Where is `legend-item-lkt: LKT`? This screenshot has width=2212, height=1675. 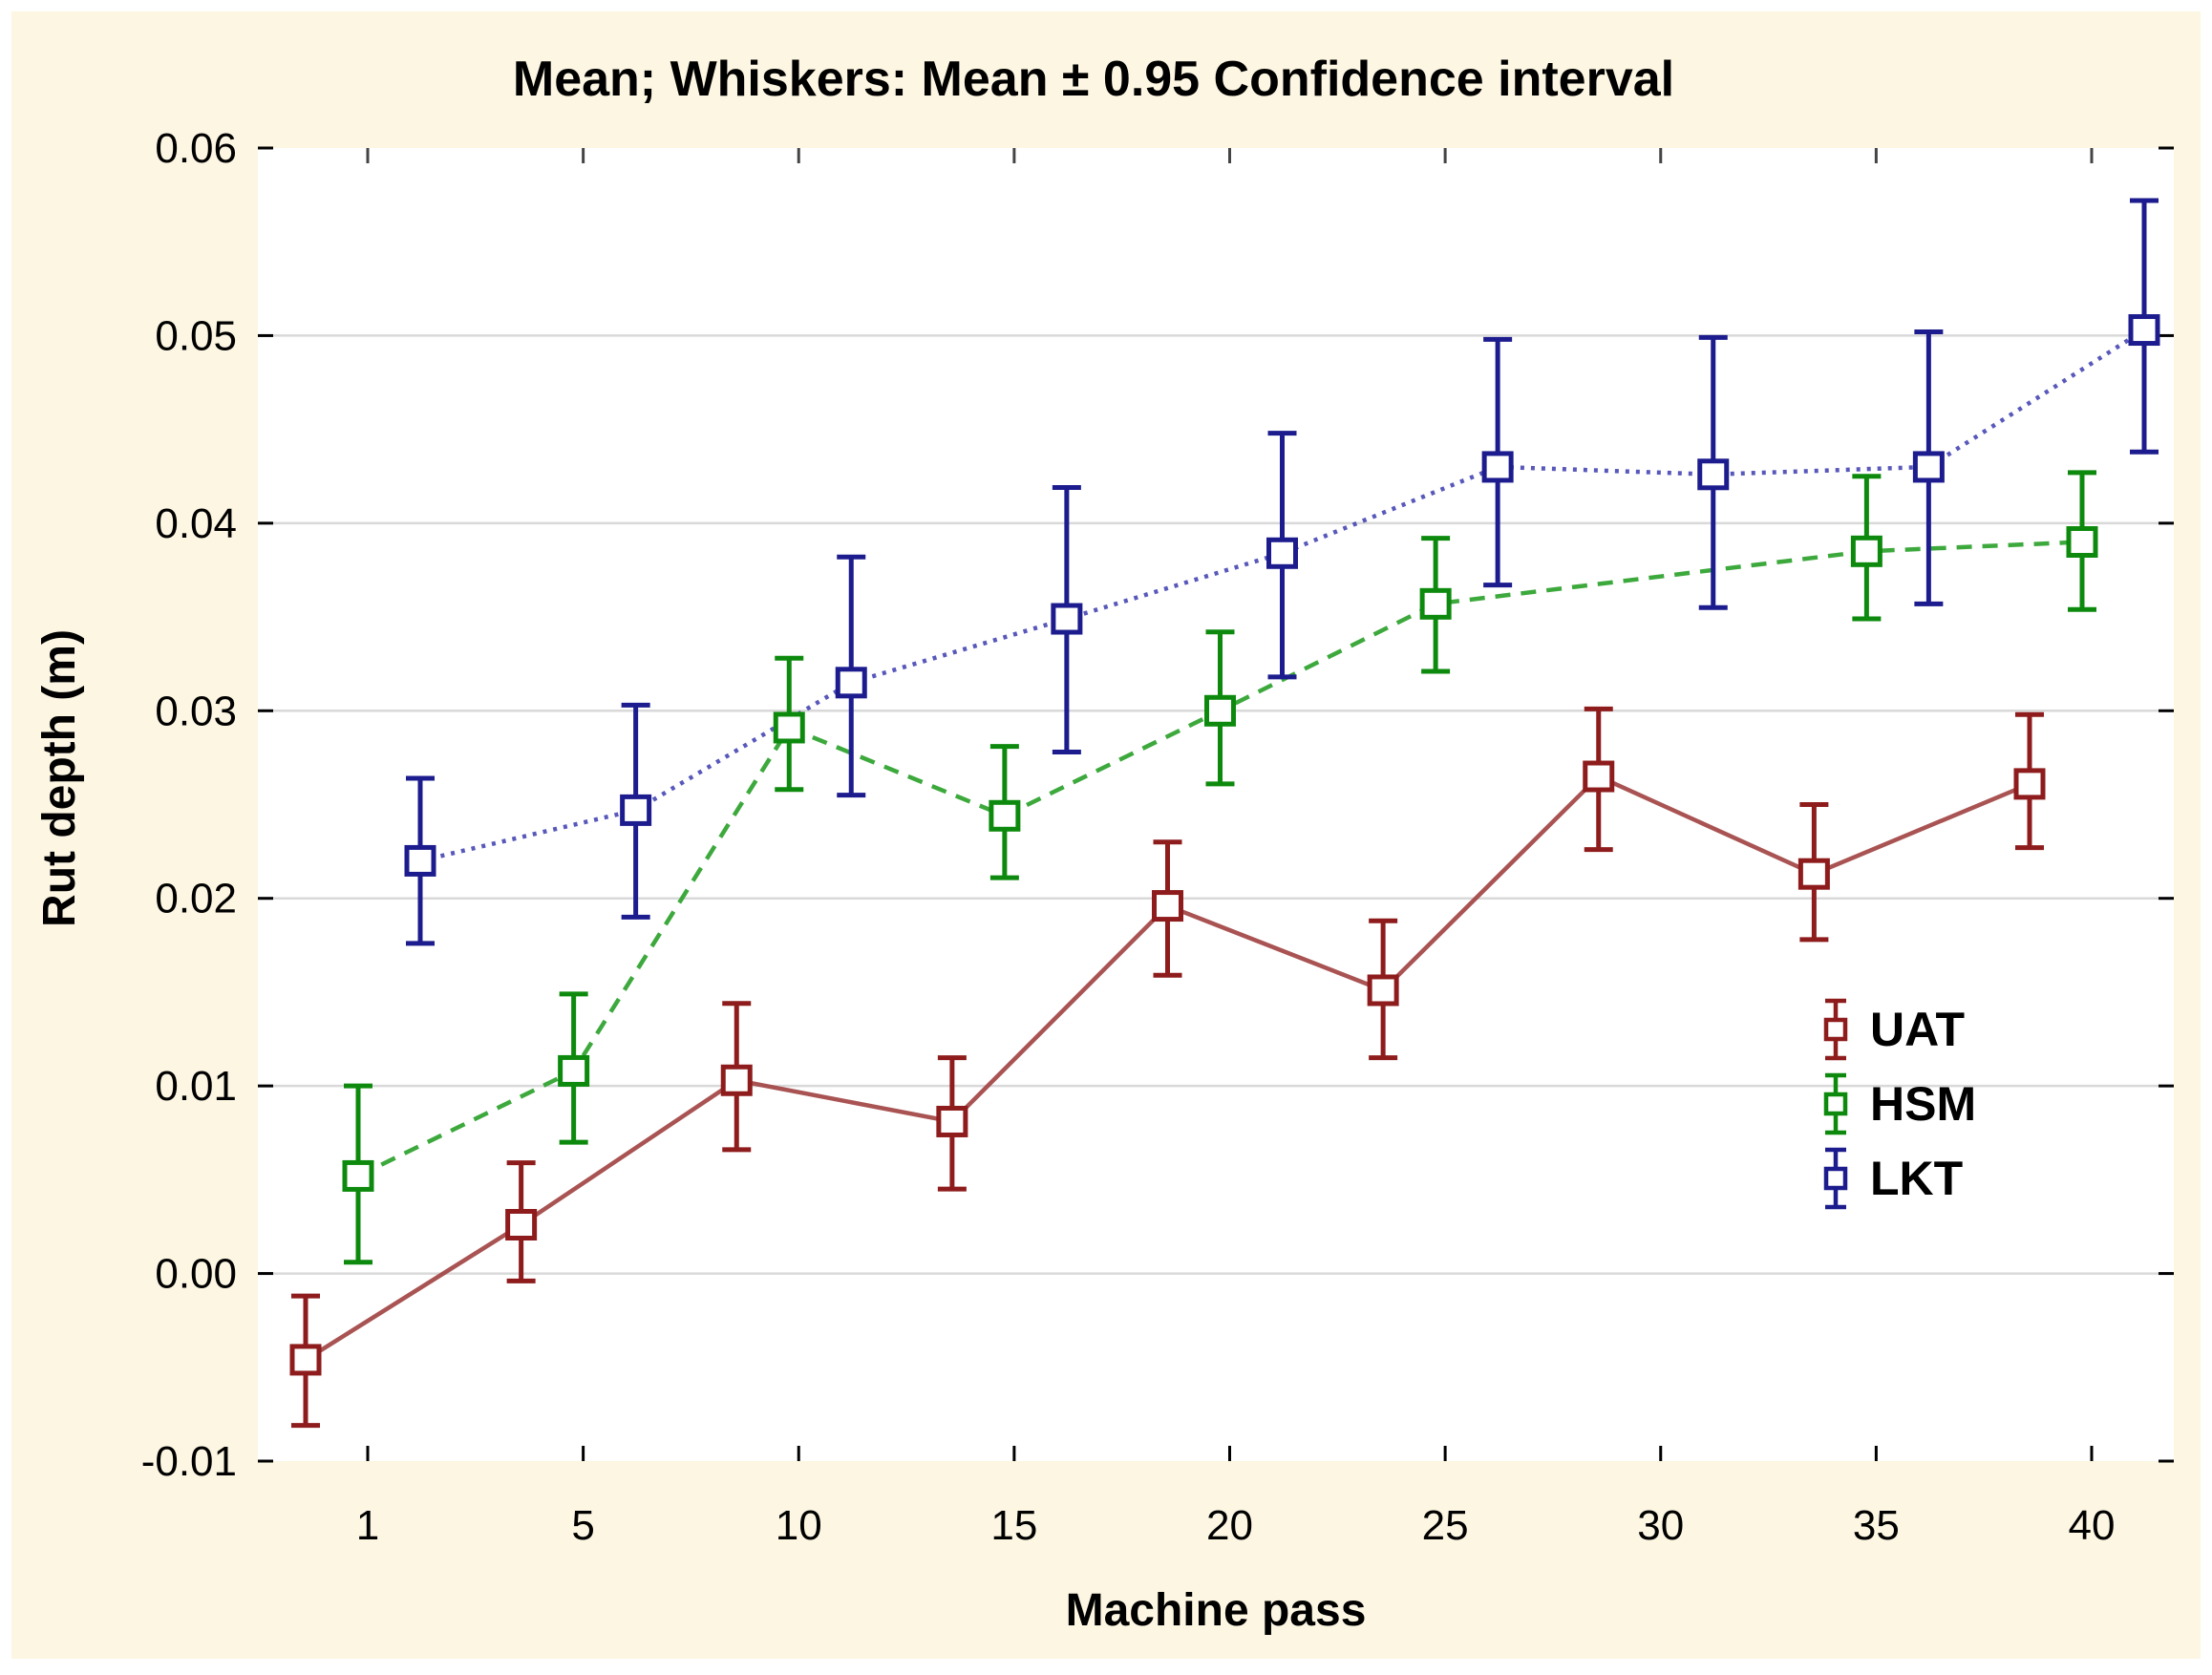
legend-item-lkt: LKT is located at coordinates (1893, 1179).